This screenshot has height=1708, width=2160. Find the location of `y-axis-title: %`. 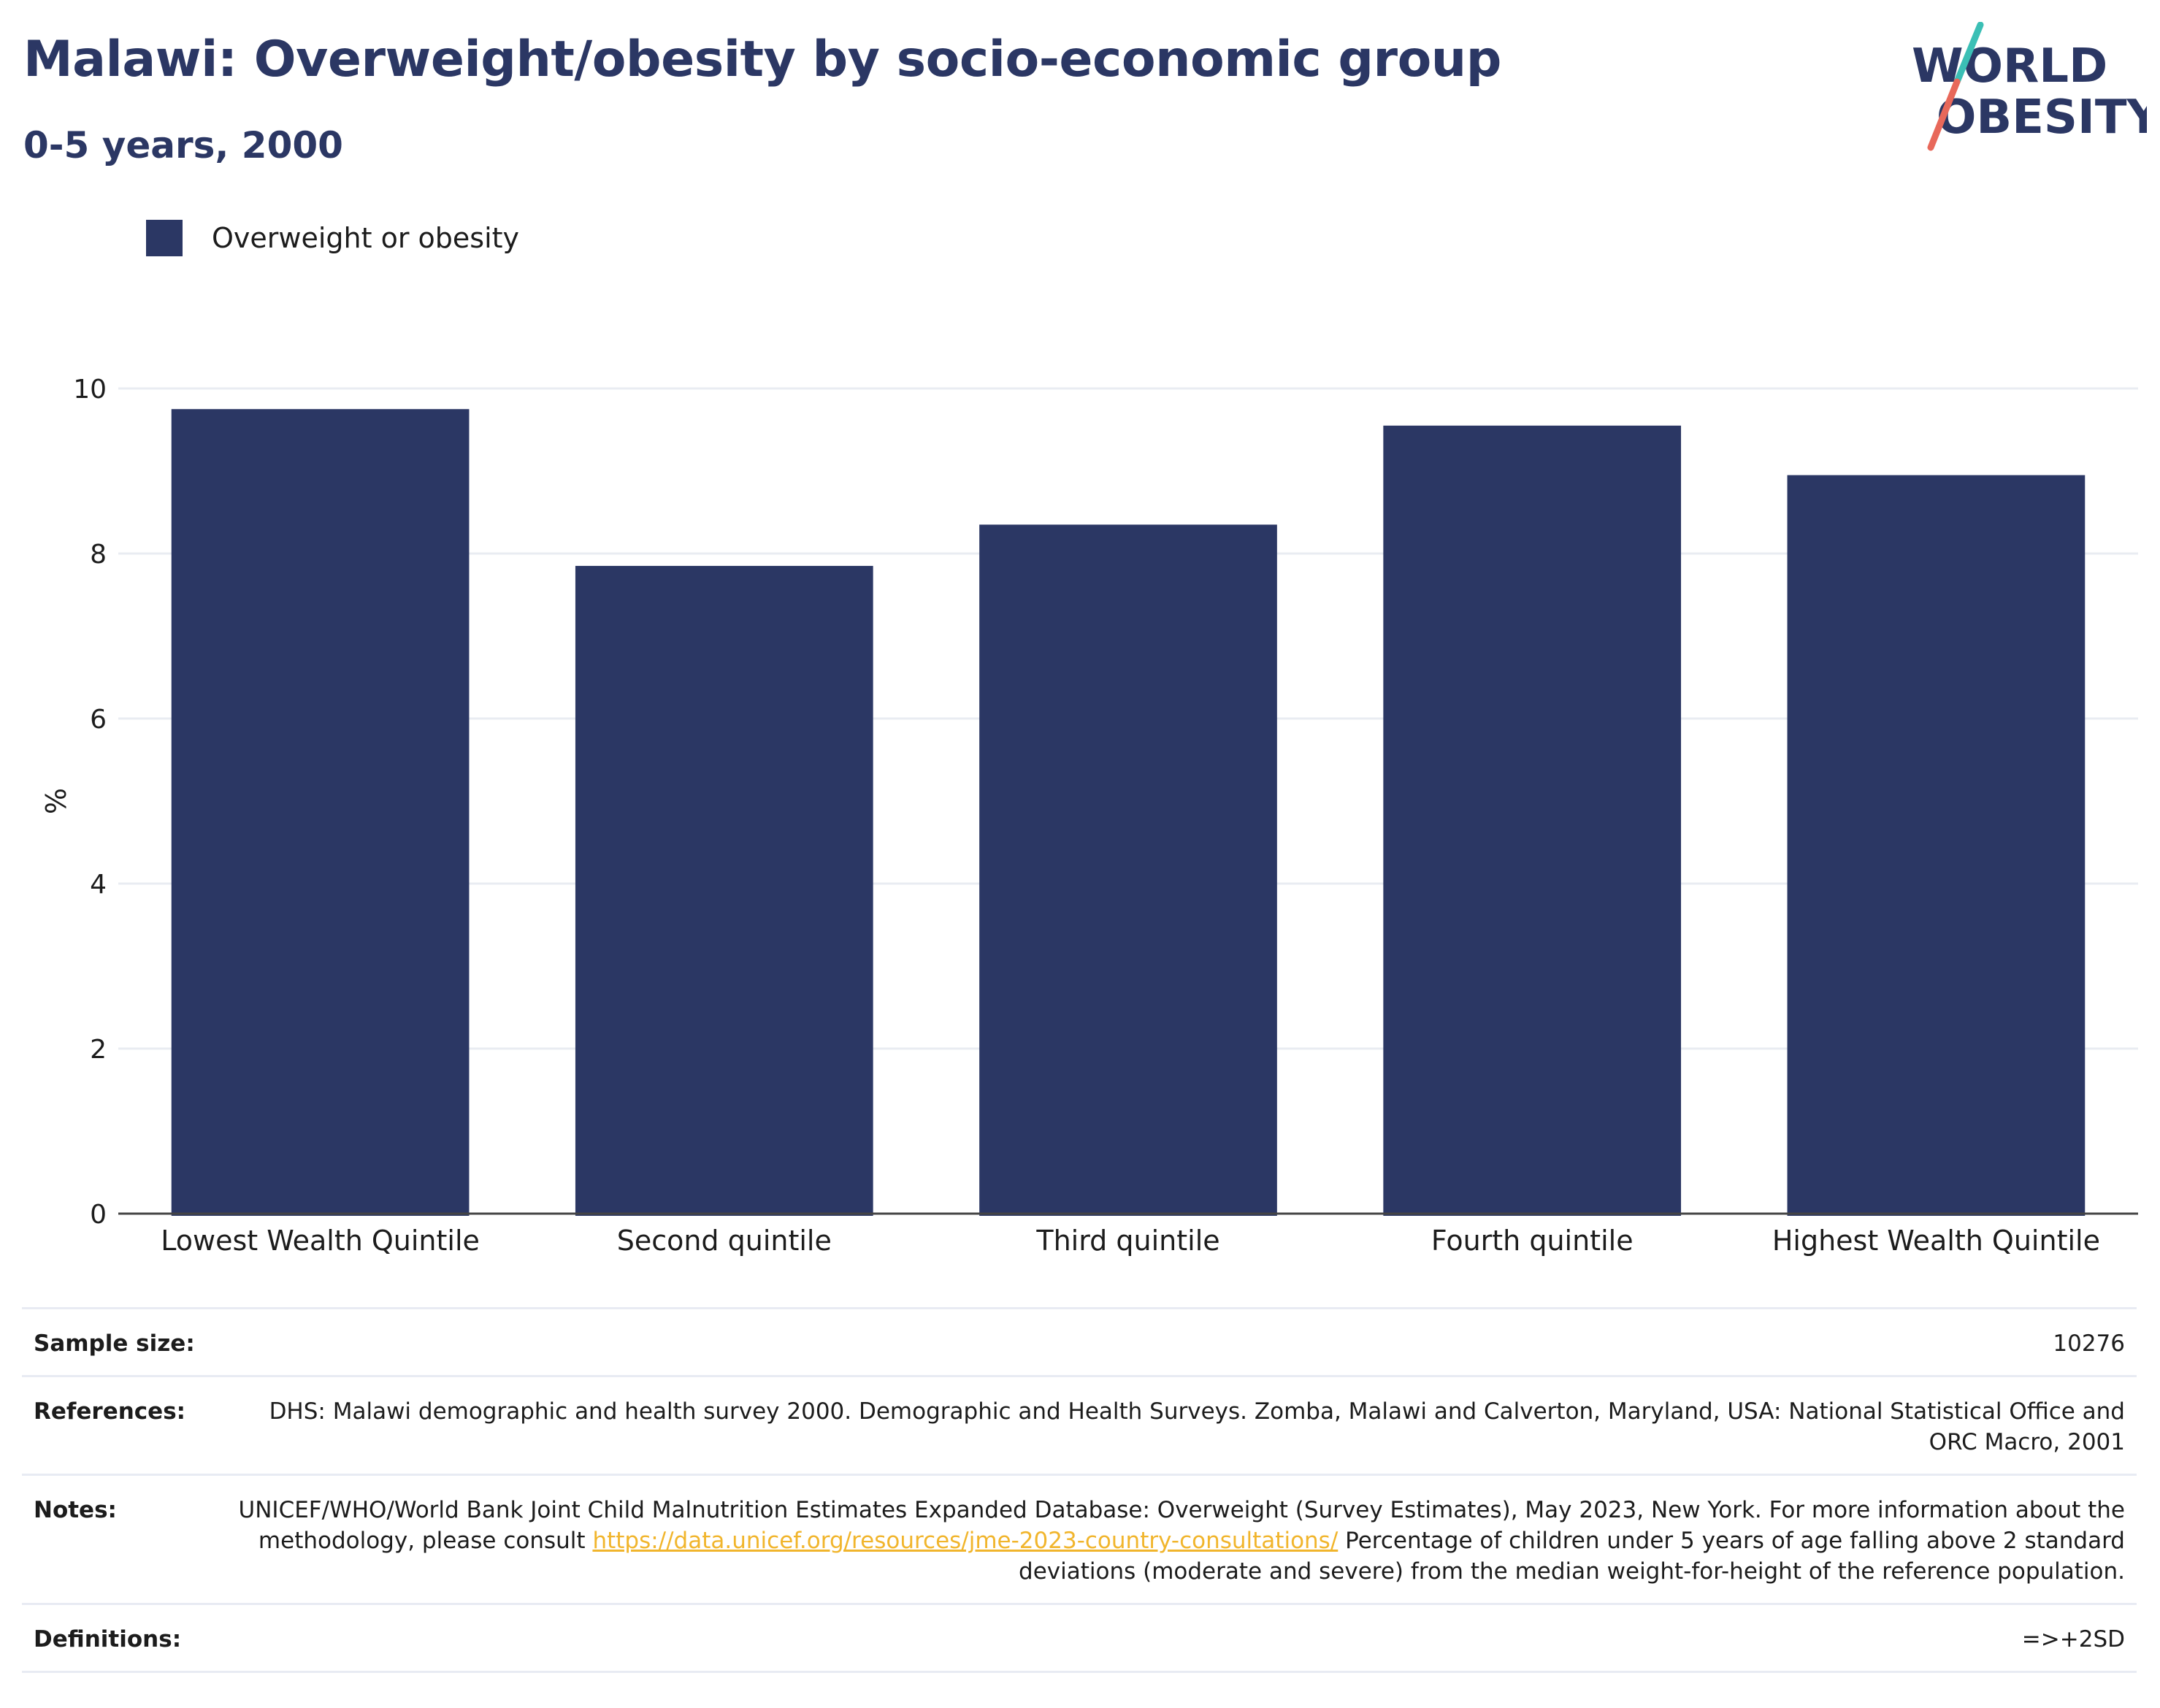

y-axis-title: % is located at coordinates (55, 801).